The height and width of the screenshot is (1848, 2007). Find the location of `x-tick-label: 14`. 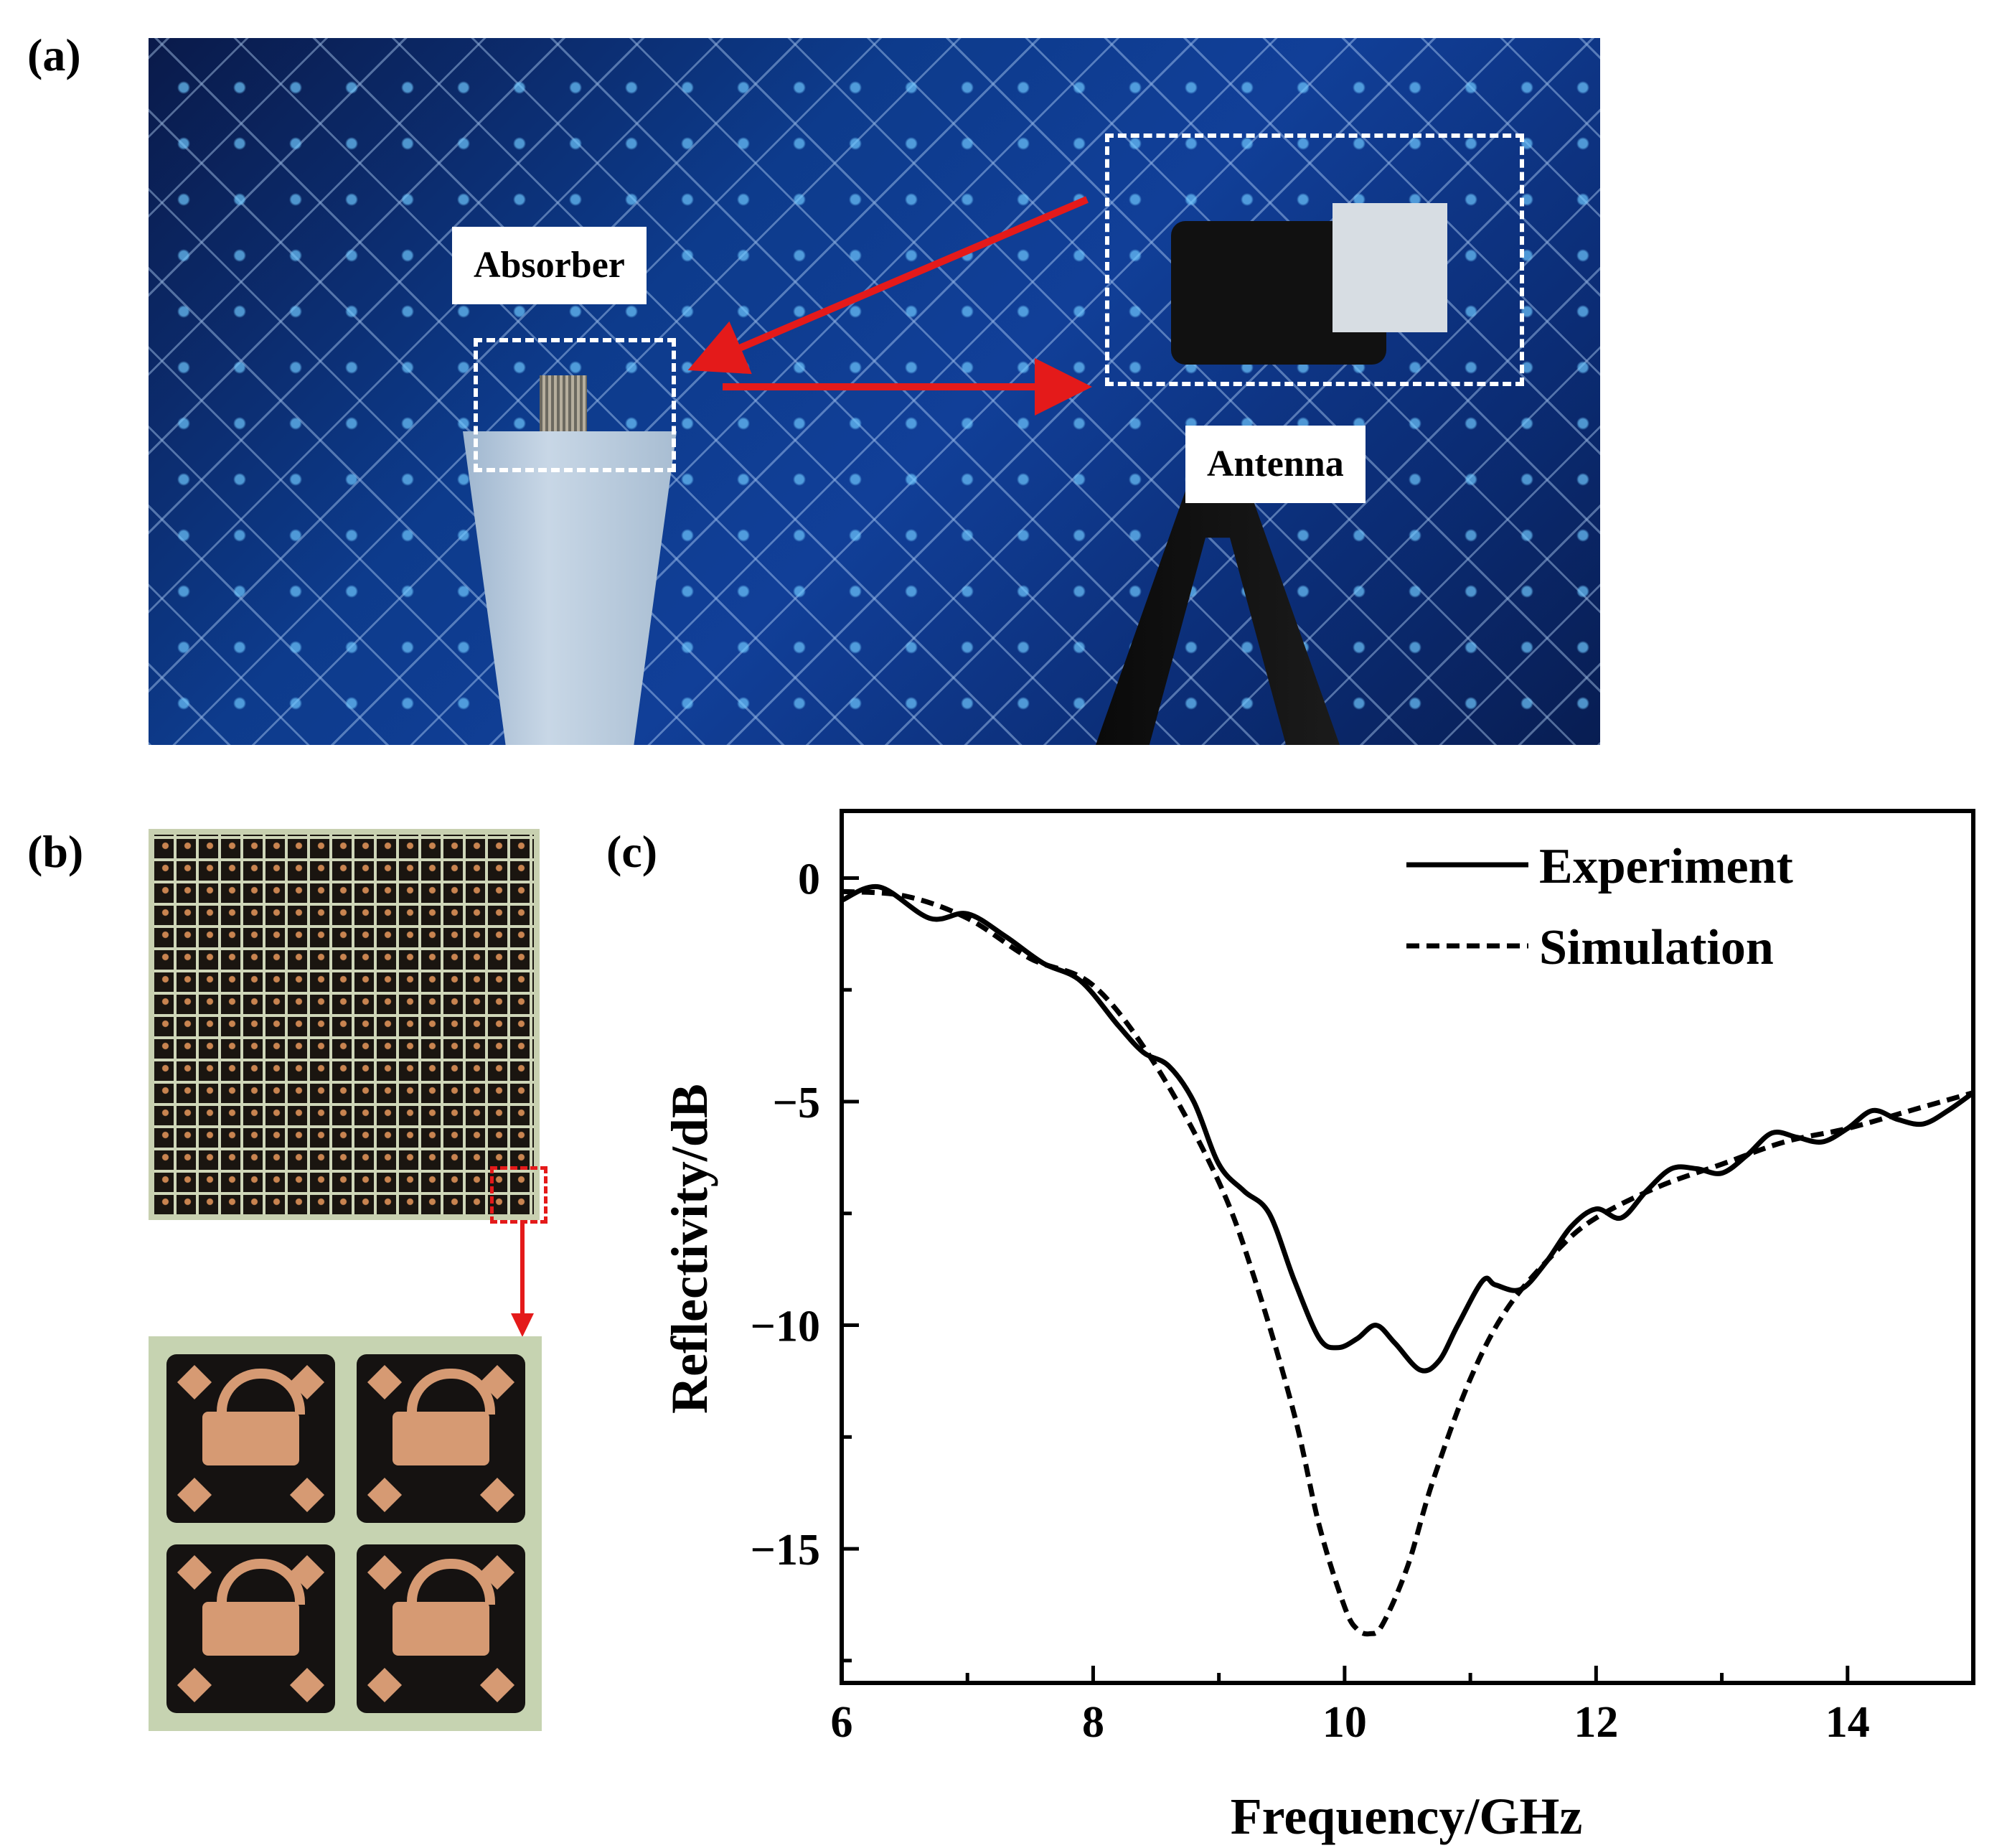

x-tick-label: 14 is located at coordinates (1847, 1722).